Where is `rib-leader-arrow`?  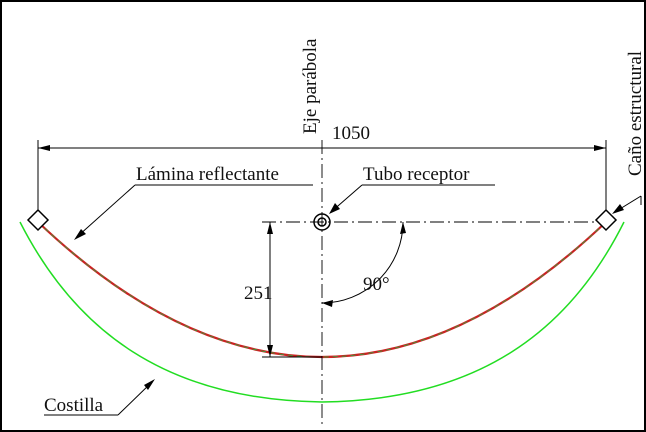
rib-leader-arrow is located at coordinates (149, 384).